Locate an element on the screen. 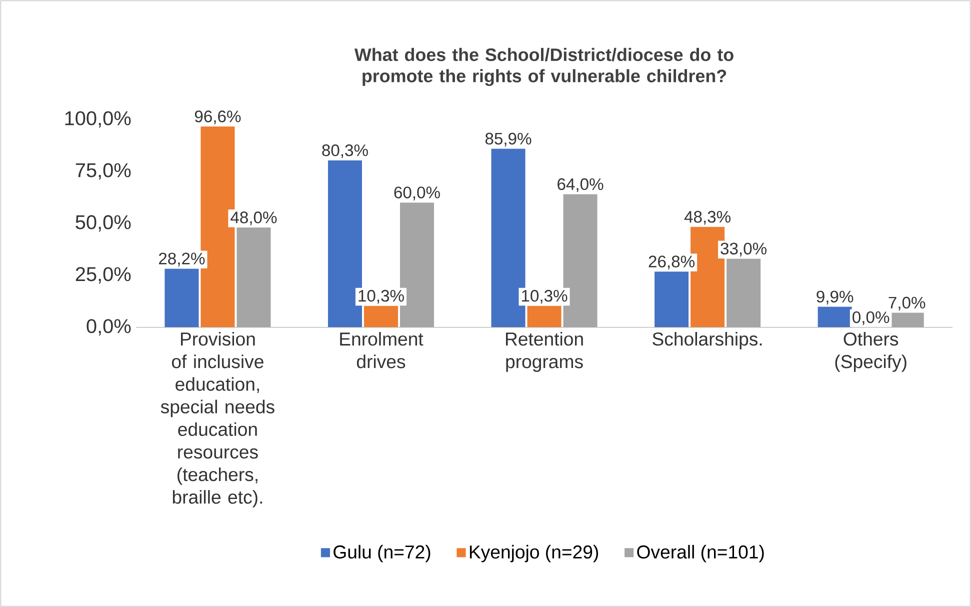 This screenshot has height=607, width=971. chart-title: What does the School/District/diocese do to promote the rights of vulnerable children? is located at coordinates (544, 67).